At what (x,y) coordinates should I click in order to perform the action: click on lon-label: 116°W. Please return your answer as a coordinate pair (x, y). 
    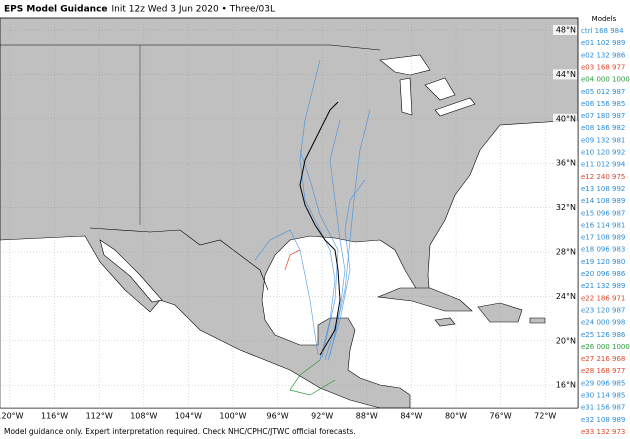
    Looking at the image, I should click on (54, 416).